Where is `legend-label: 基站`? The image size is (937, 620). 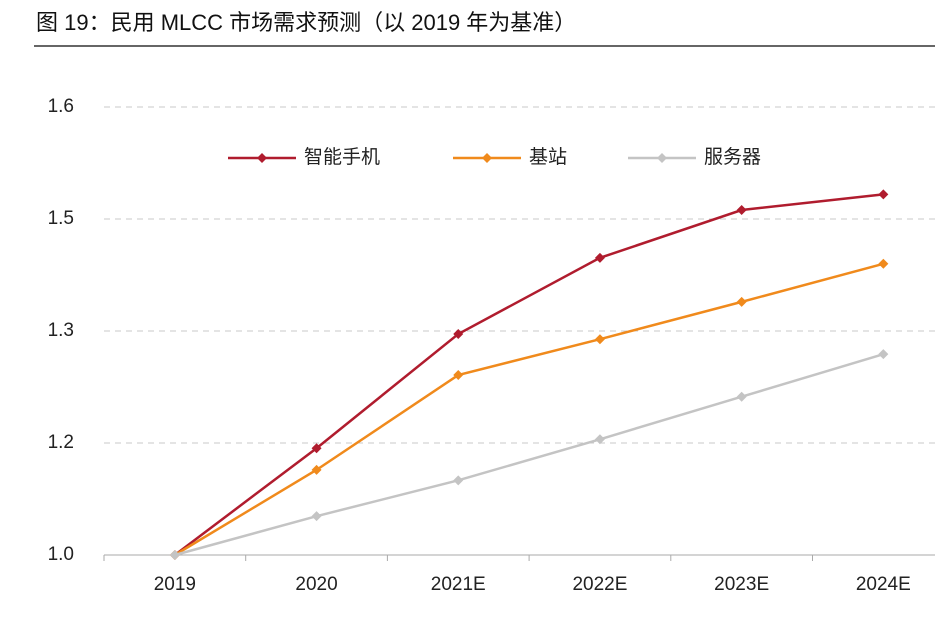
legend-label: 基站 is located at coordinates (548, 157).